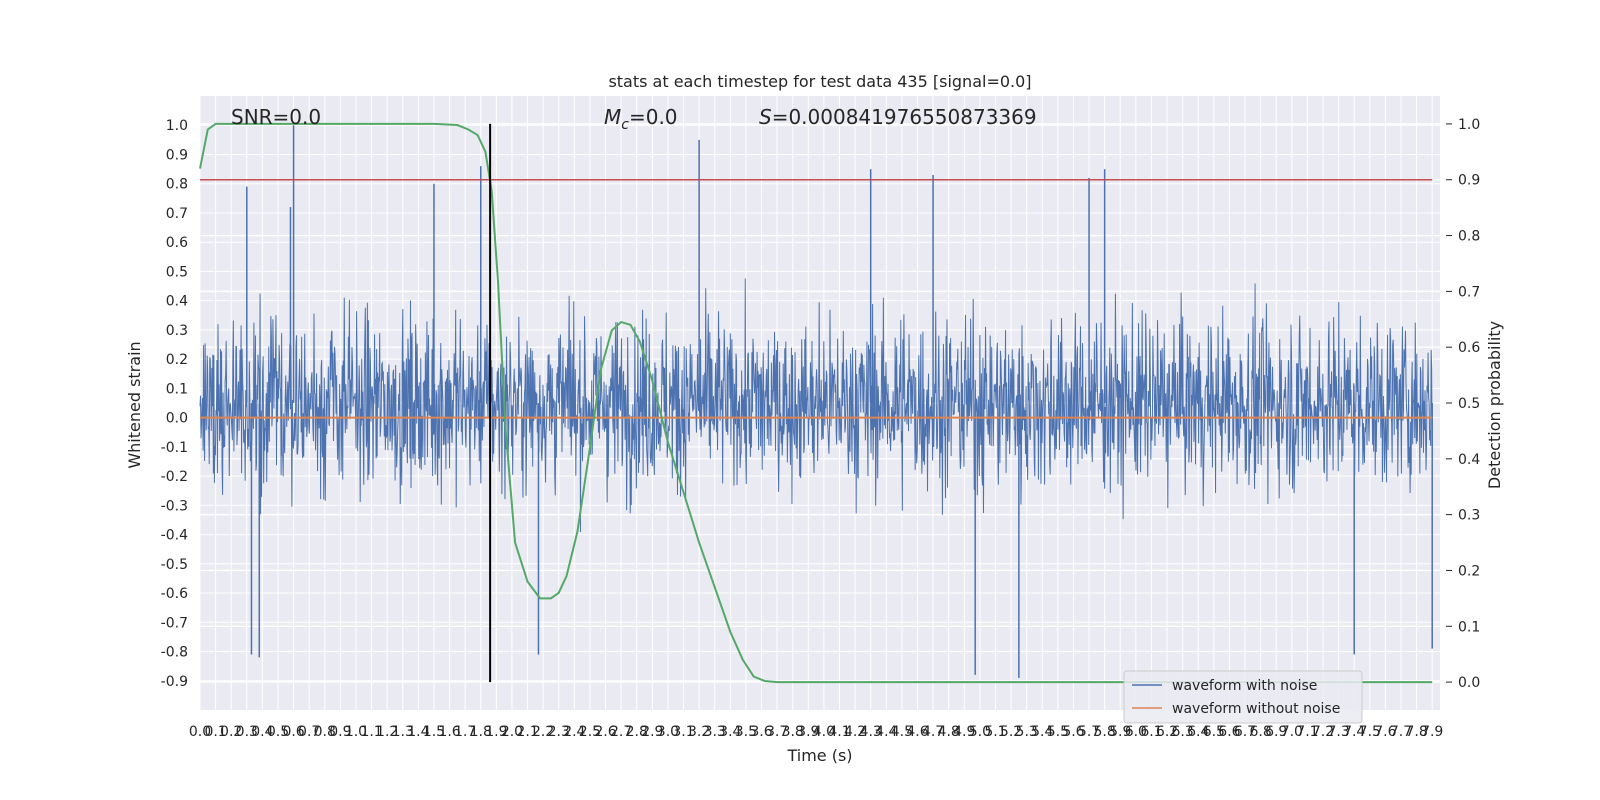 This screenshot has height=800, width=1600. Describe the element at coordinates (309, 732) in the screenshot. I see `x-tick-label: 0.7` at that location.